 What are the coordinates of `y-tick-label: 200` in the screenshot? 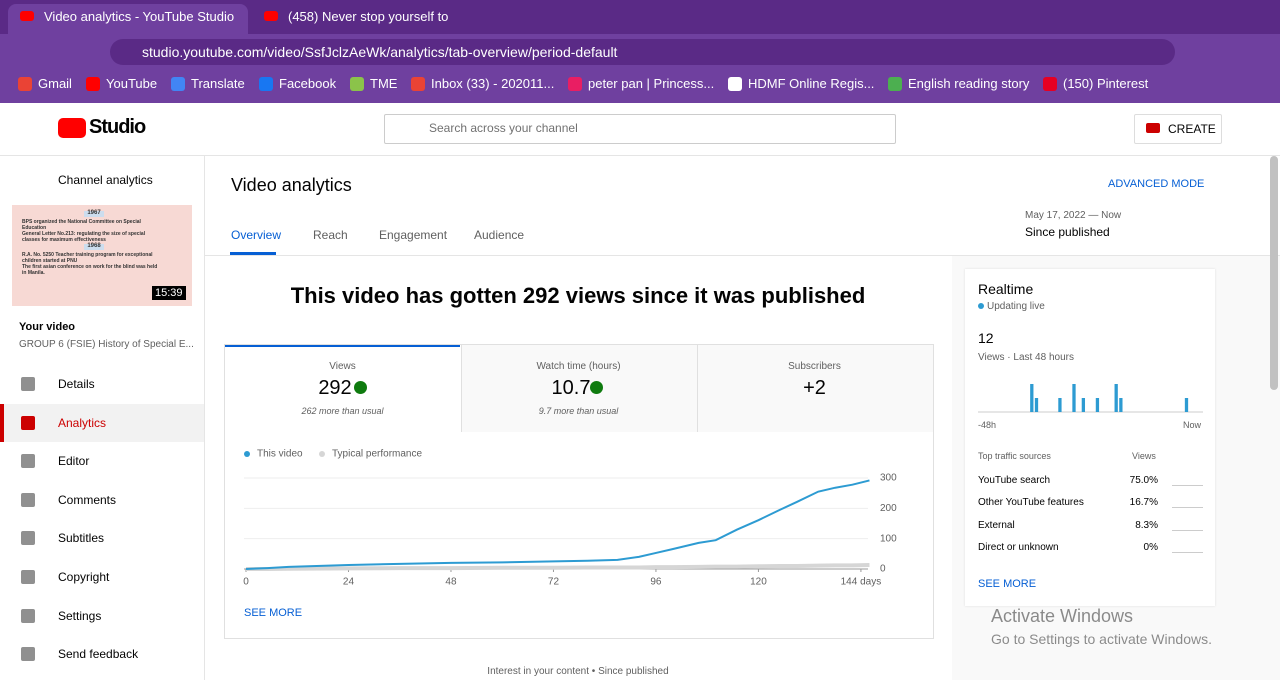 It's located at (888, 508).